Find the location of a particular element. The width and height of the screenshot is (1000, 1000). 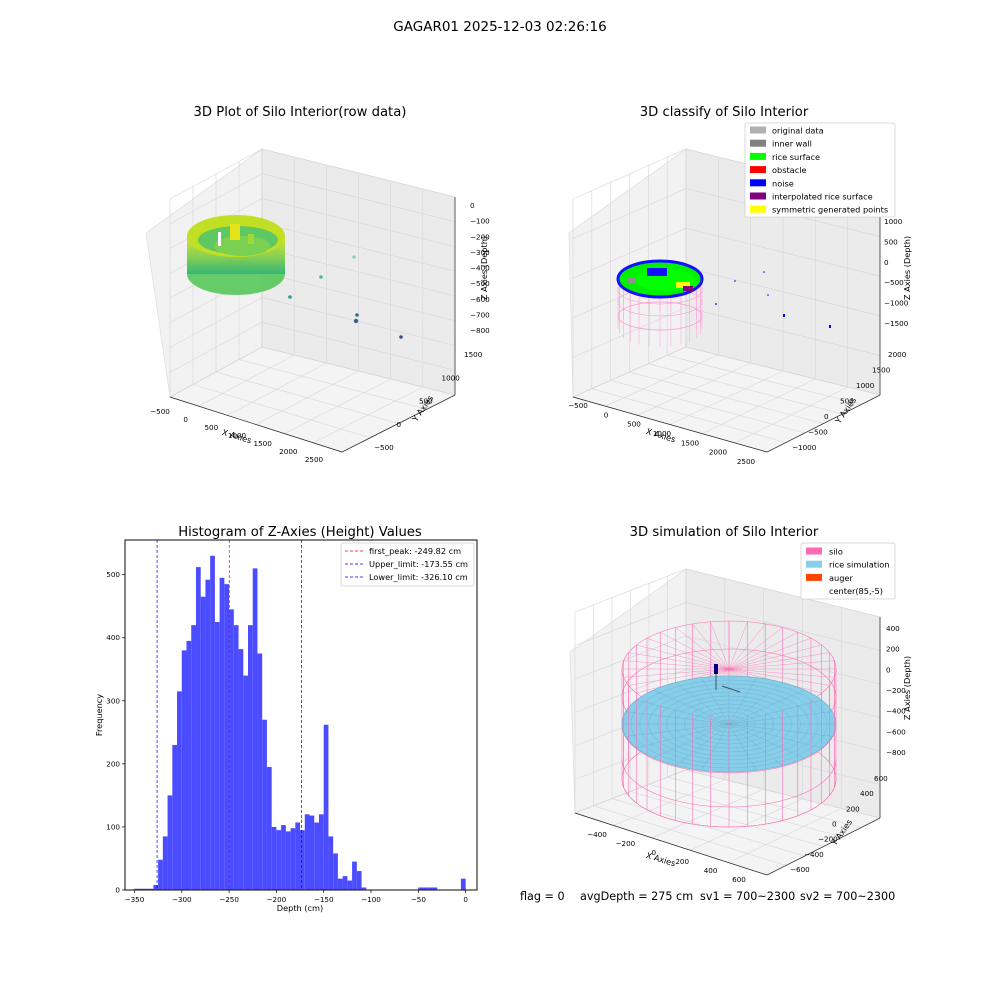

simulation-3d-title: 3D simulation of Silo Interior is located at coordinates (724, 532).